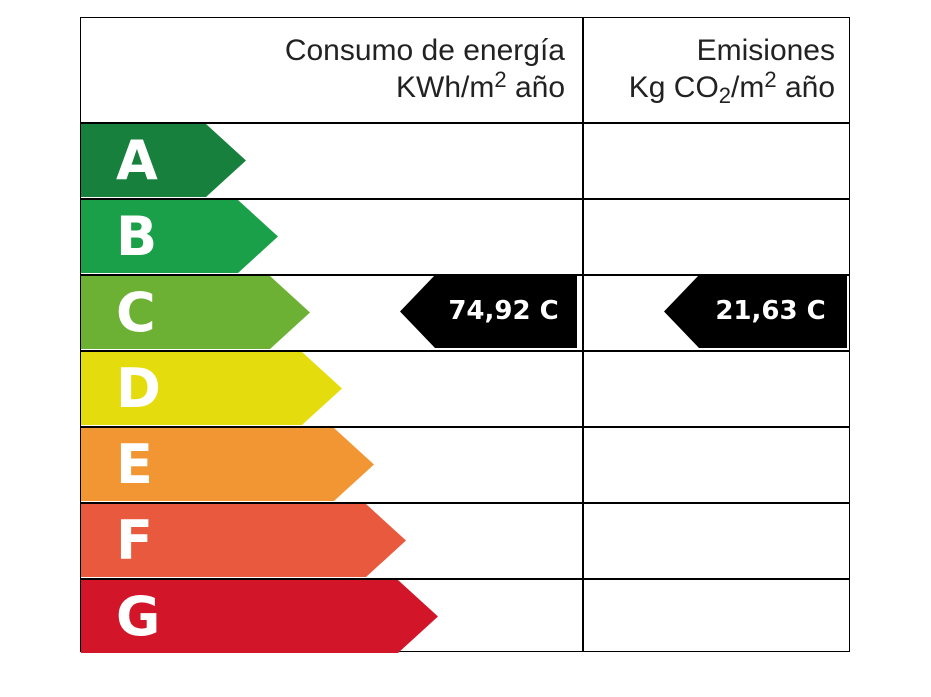 The image size is (931, 697). What do you see at coordinates (259, 616) in the screenshot?
I see `band-g: G` at bounding box center [259, 616].